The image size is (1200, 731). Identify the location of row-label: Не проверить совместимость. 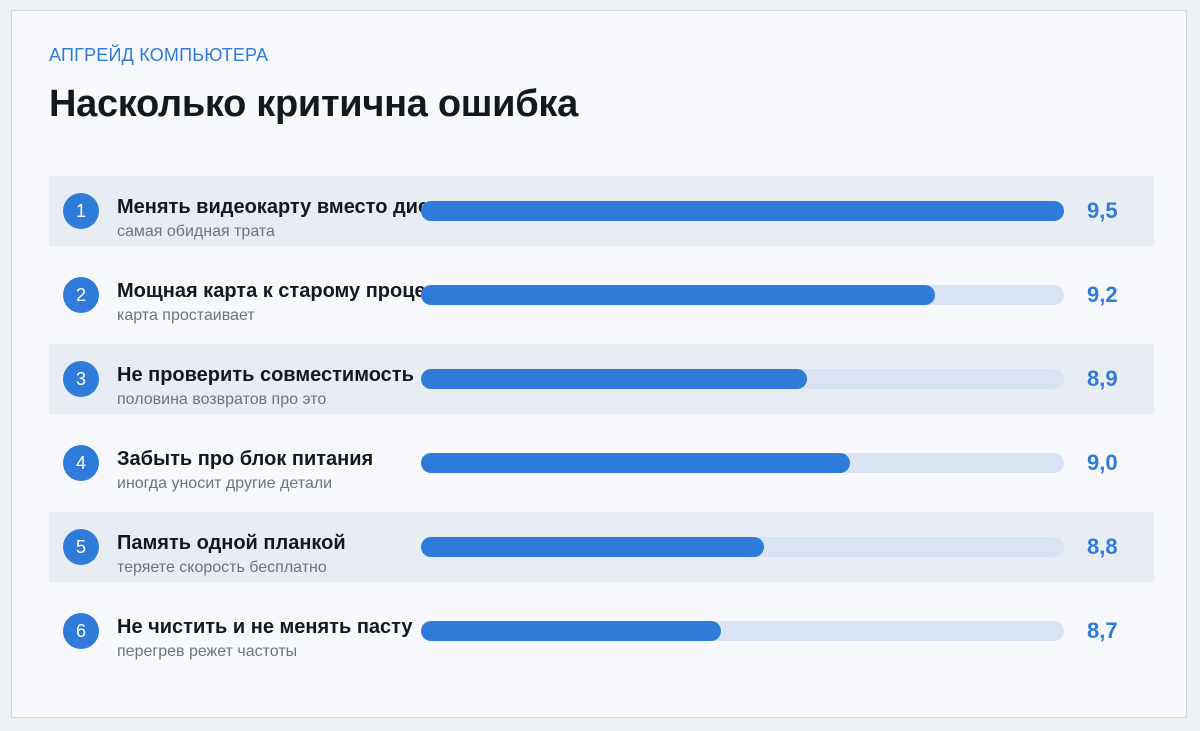
(265, 375).